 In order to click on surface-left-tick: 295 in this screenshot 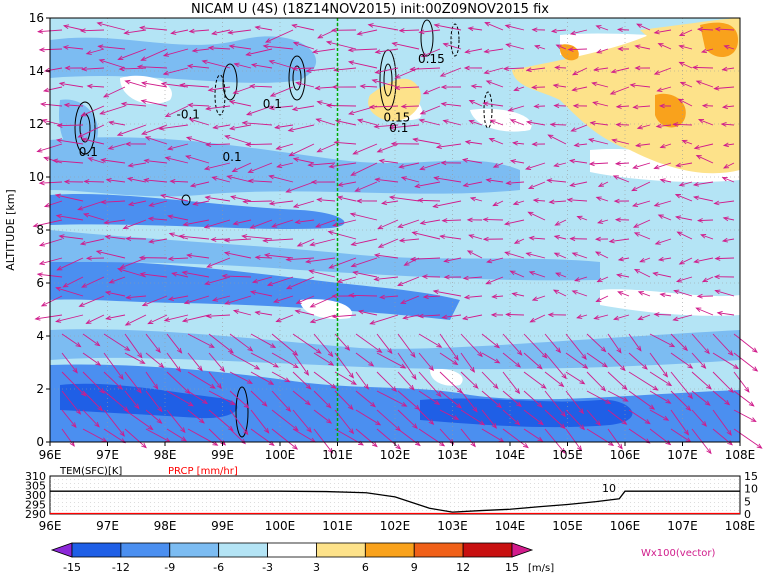, I will do `click(35, 505)`.